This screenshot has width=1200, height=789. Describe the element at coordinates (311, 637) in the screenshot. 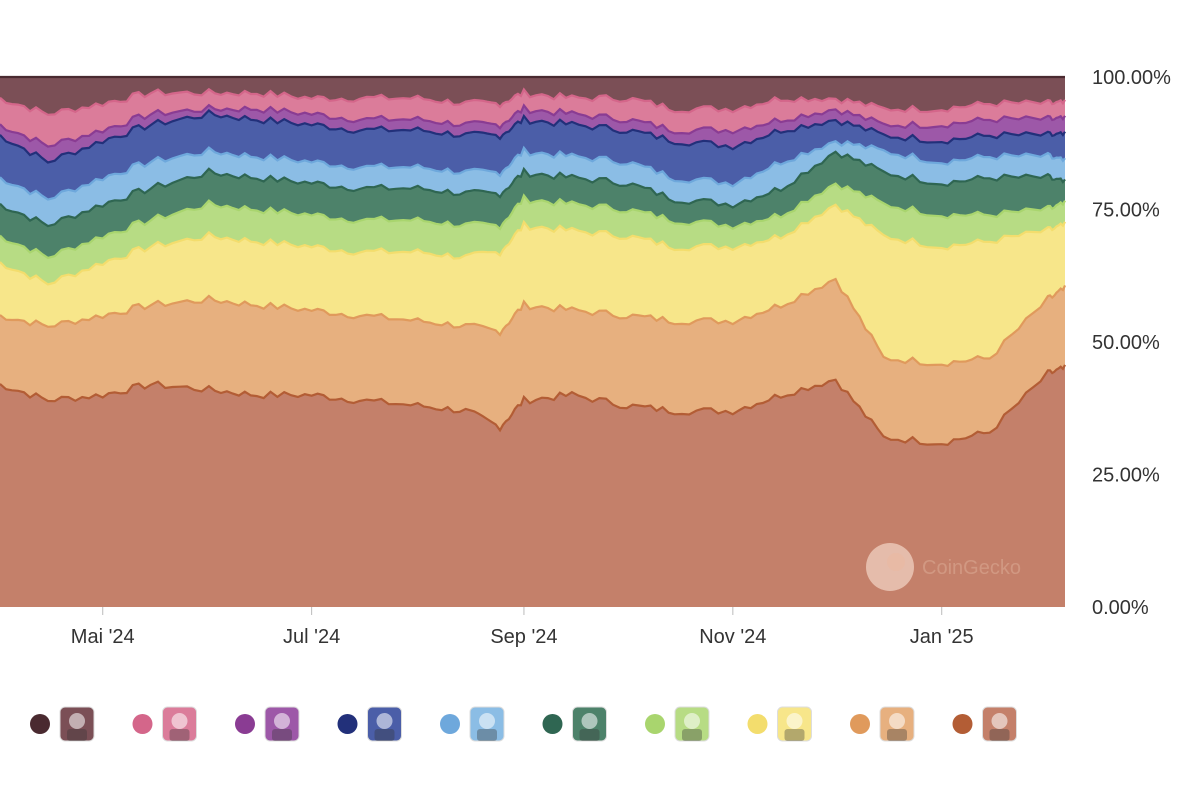

I see `x-tick-label: Jul '24` at that location.